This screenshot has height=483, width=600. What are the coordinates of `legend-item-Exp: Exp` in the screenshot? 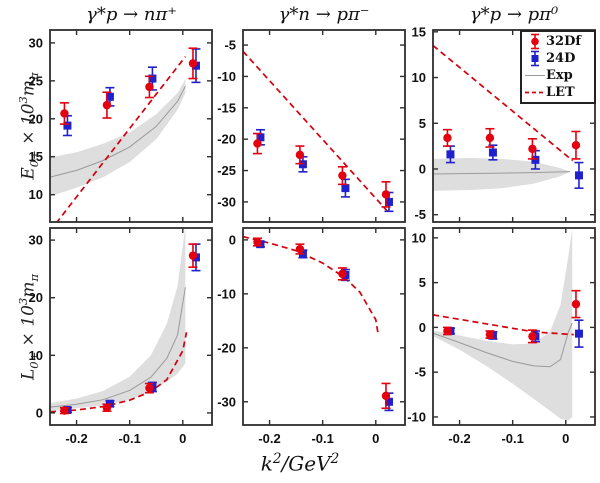 It's located at (558, 75).